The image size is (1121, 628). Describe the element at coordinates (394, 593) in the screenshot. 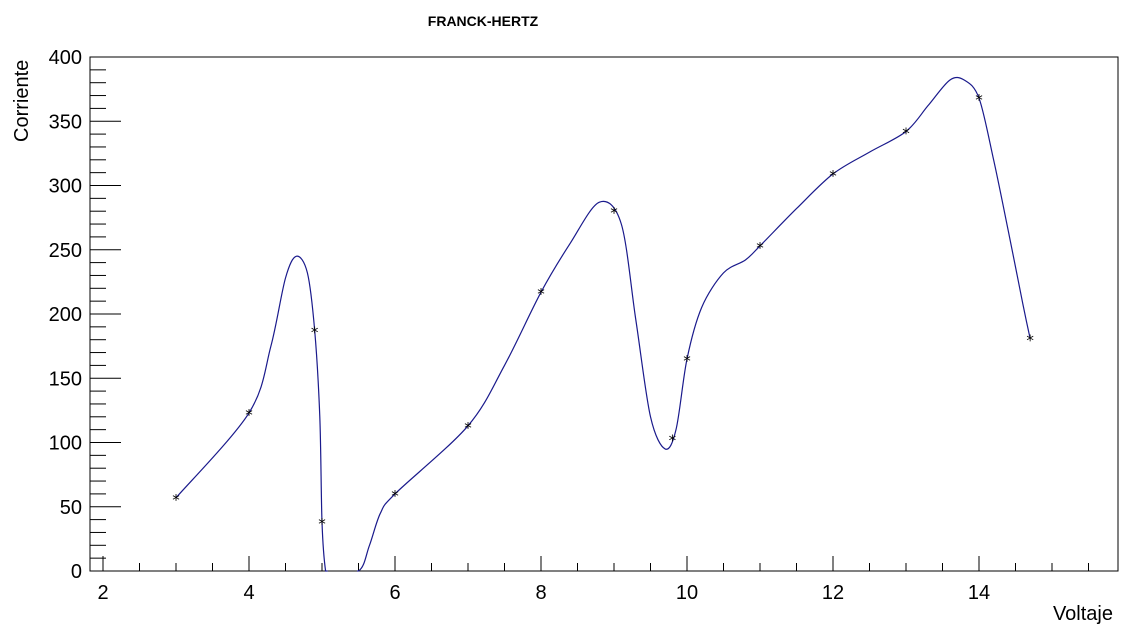

I see `x-tick-label: 6` at that location.